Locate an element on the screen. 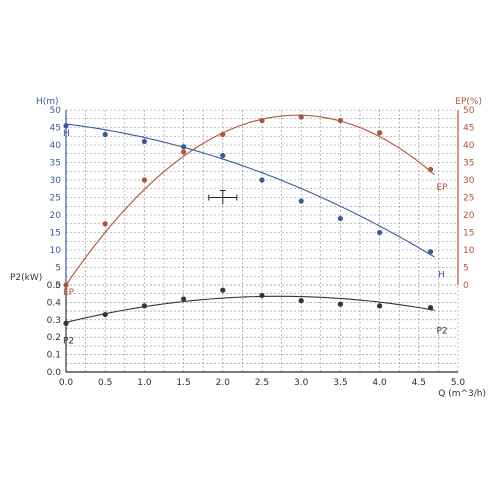  q-tick-label: 1.0 is located at coordinates (144, 383).